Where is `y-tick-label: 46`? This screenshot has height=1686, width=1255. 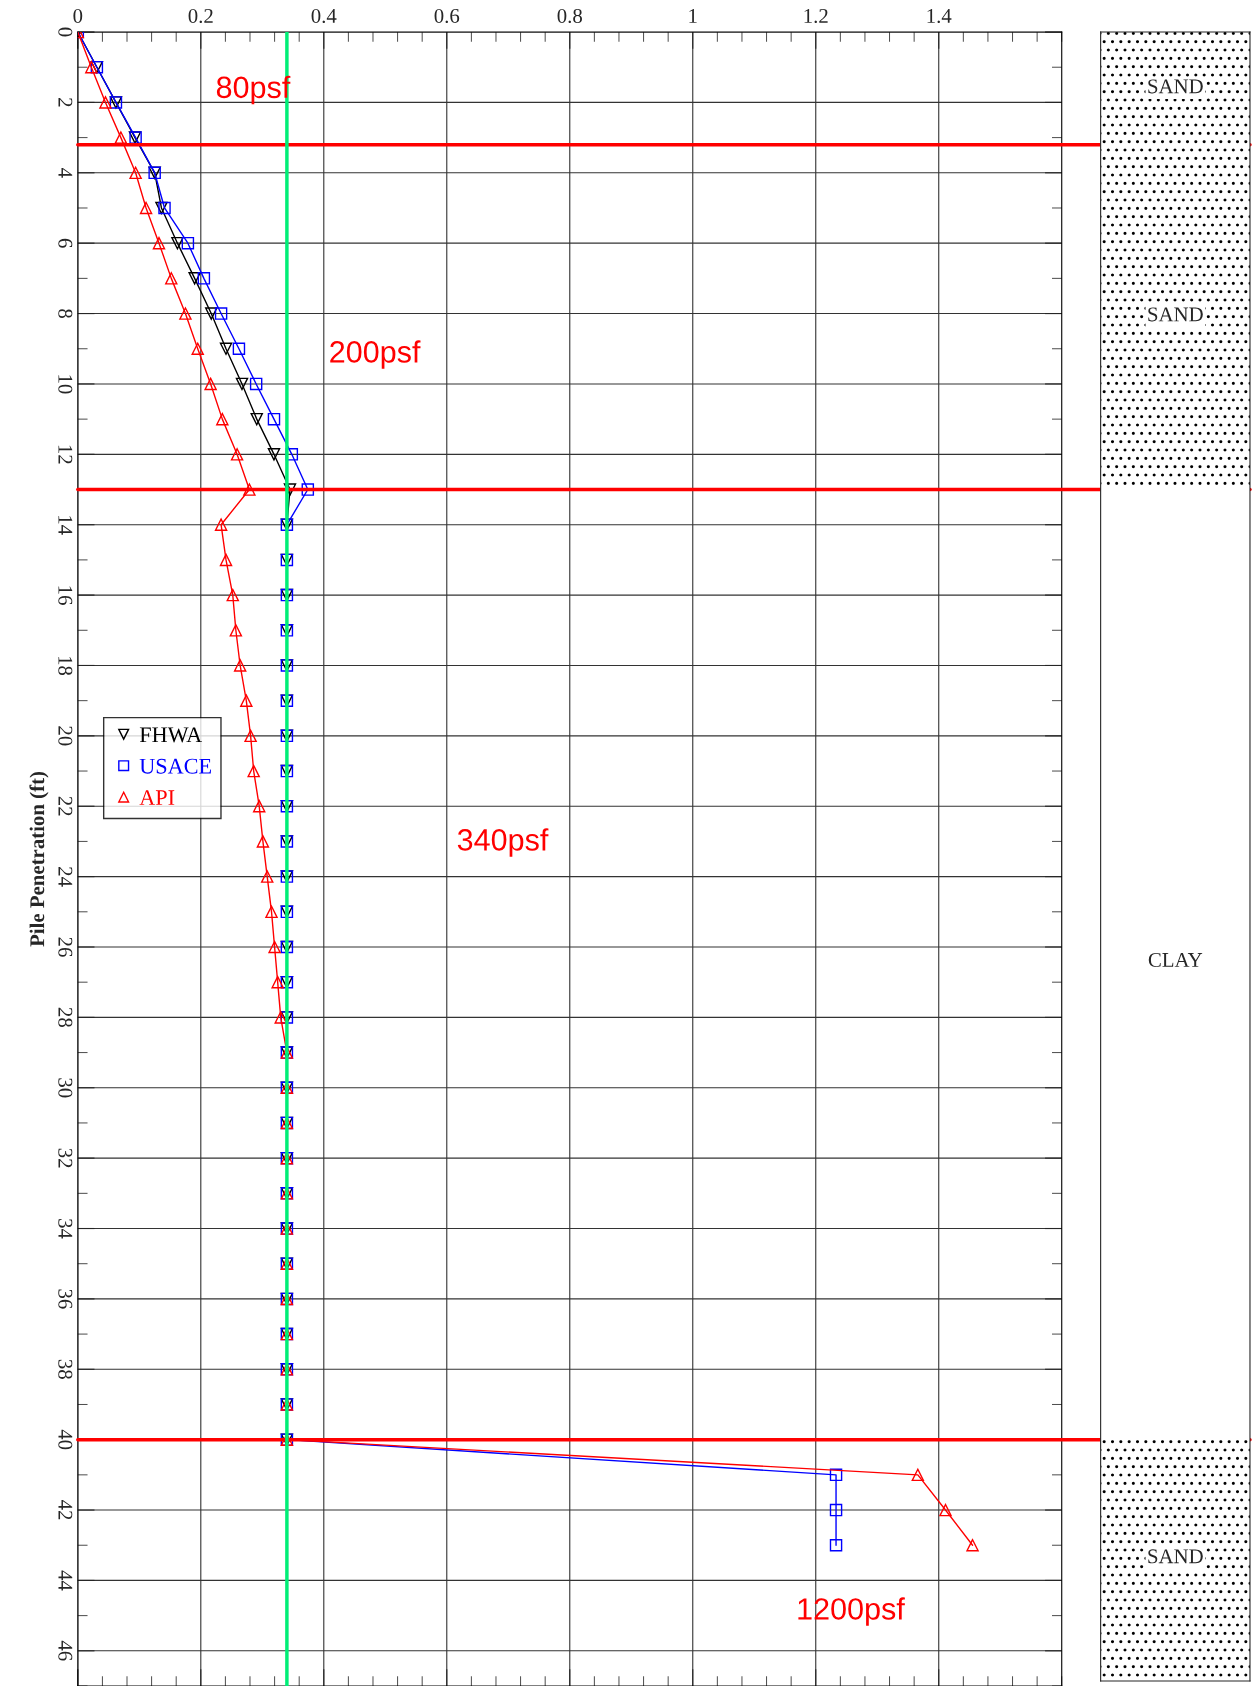
y-tick-label: 46 is located at coordinates (65, 1650).